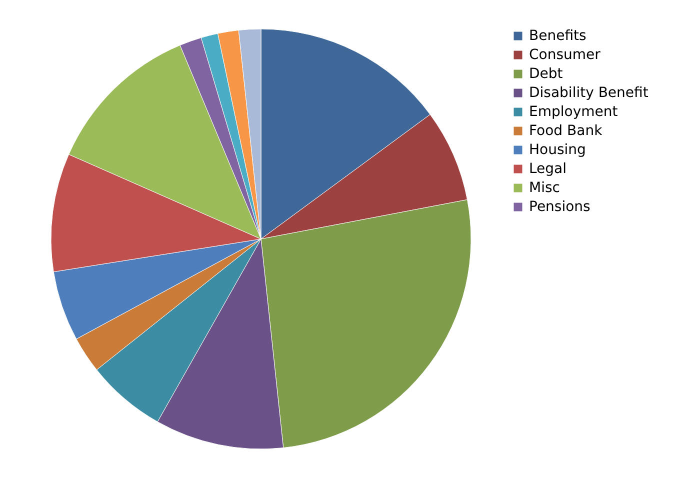  Describe the element at coordinates (548, 169) in the screenshot. I see `legend-label: Legal` at that location.